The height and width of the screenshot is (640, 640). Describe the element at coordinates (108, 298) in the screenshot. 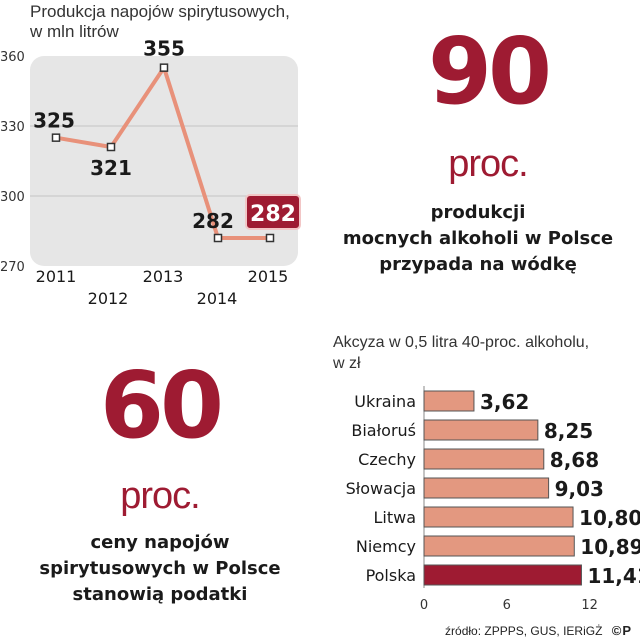

I see `x-tick-label: 2012` at that location.